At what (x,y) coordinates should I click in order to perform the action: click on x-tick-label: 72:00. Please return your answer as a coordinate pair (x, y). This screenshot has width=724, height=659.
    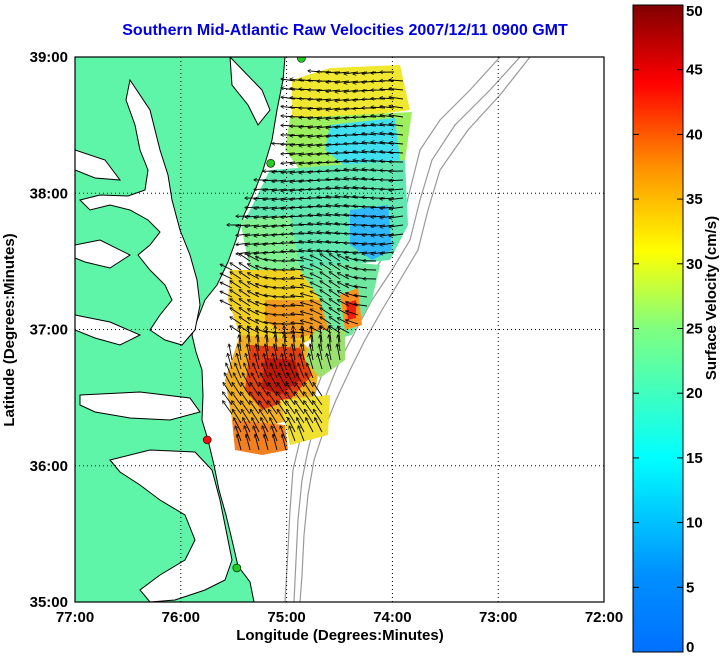
    Looking at the image, I should click on (604, 617).